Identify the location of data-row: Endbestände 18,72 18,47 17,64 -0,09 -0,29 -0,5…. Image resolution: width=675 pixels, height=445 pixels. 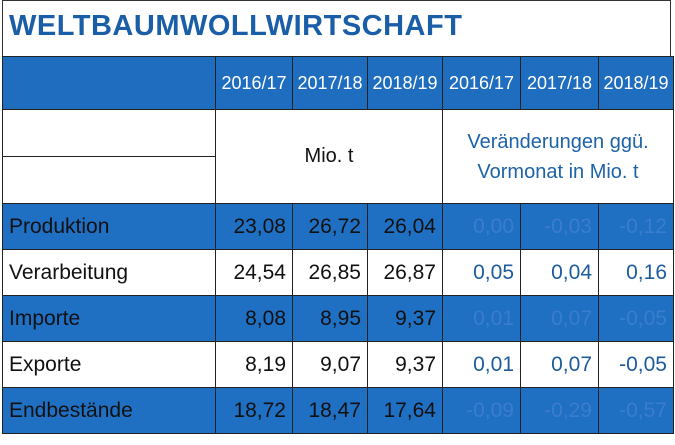
(338, 410).